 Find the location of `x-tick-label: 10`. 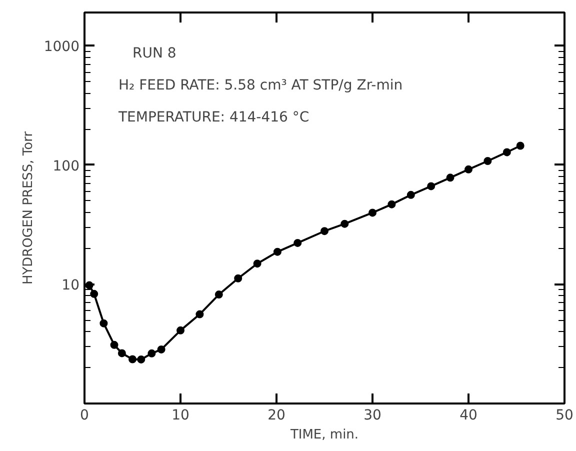

x-tick-label: 10 is located at coordinates (181, 416).